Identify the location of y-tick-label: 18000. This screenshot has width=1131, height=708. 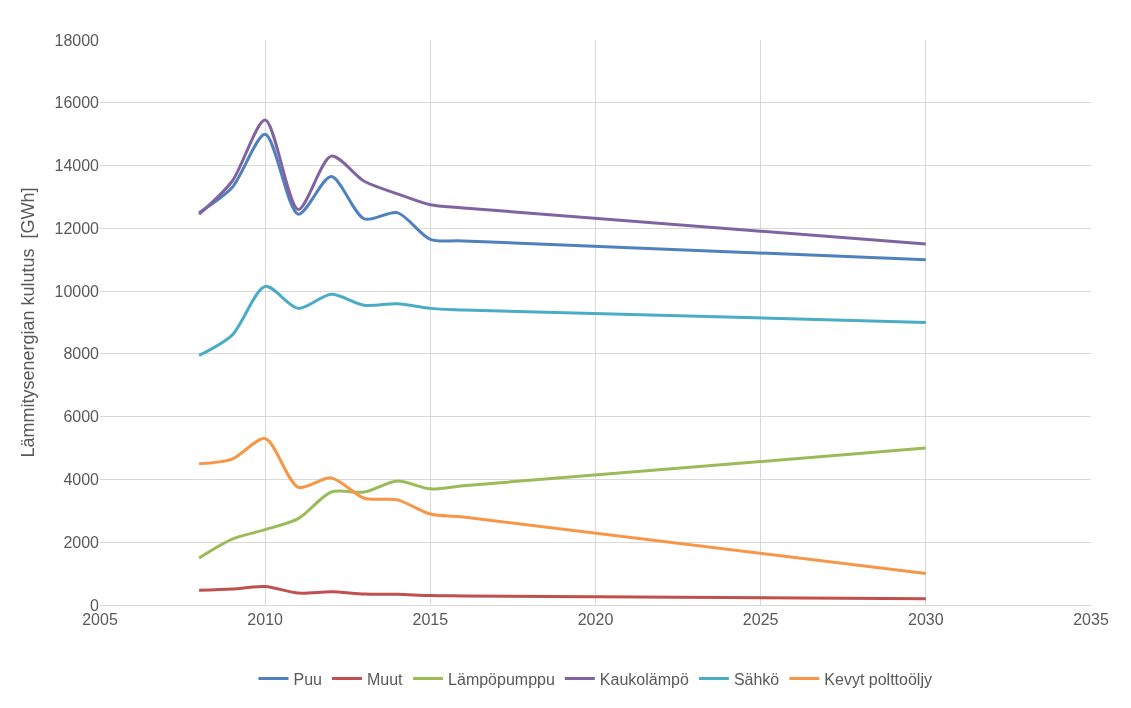
(77, 40).